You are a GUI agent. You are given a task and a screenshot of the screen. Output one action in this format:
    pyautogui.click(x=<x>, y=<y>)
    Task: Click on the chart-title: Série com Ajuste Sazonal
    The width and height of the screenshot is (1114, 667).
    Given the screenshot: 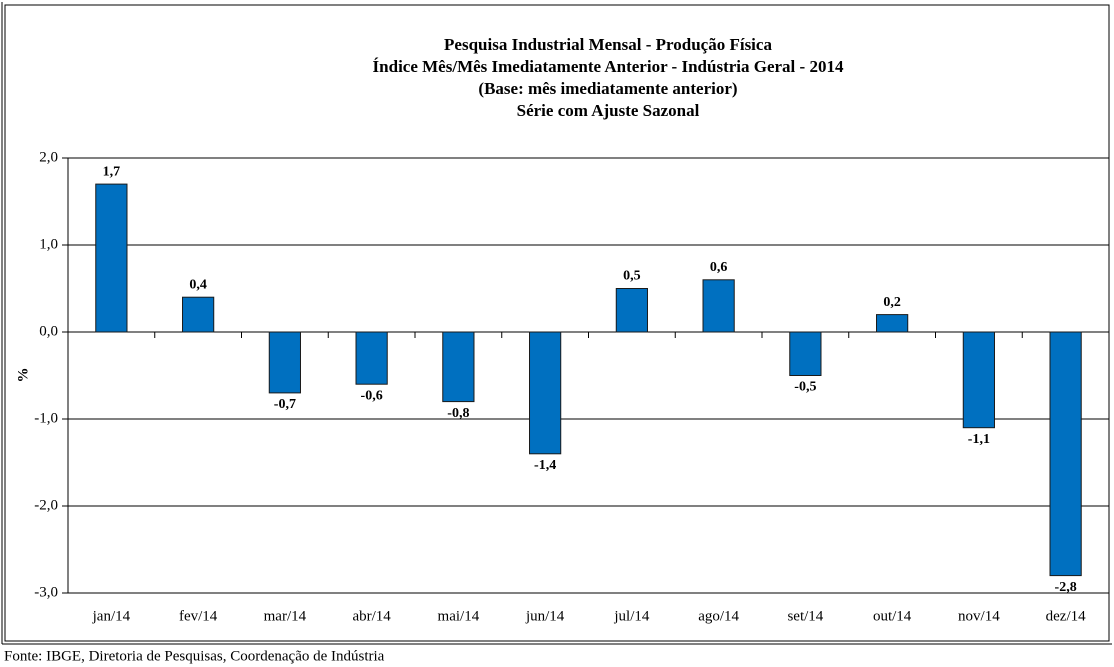 What is the action you would take?
    pyautogui.click(x=608, y=110)
    